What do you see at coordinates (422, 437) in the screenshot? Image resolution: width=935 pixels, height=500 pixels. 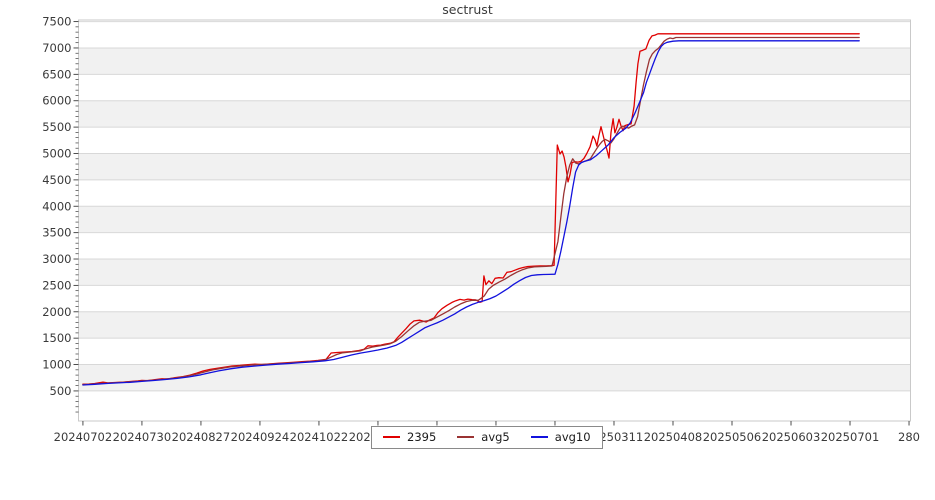 I see `legend-label-2395: 2395` at bounding box center [422, 437].